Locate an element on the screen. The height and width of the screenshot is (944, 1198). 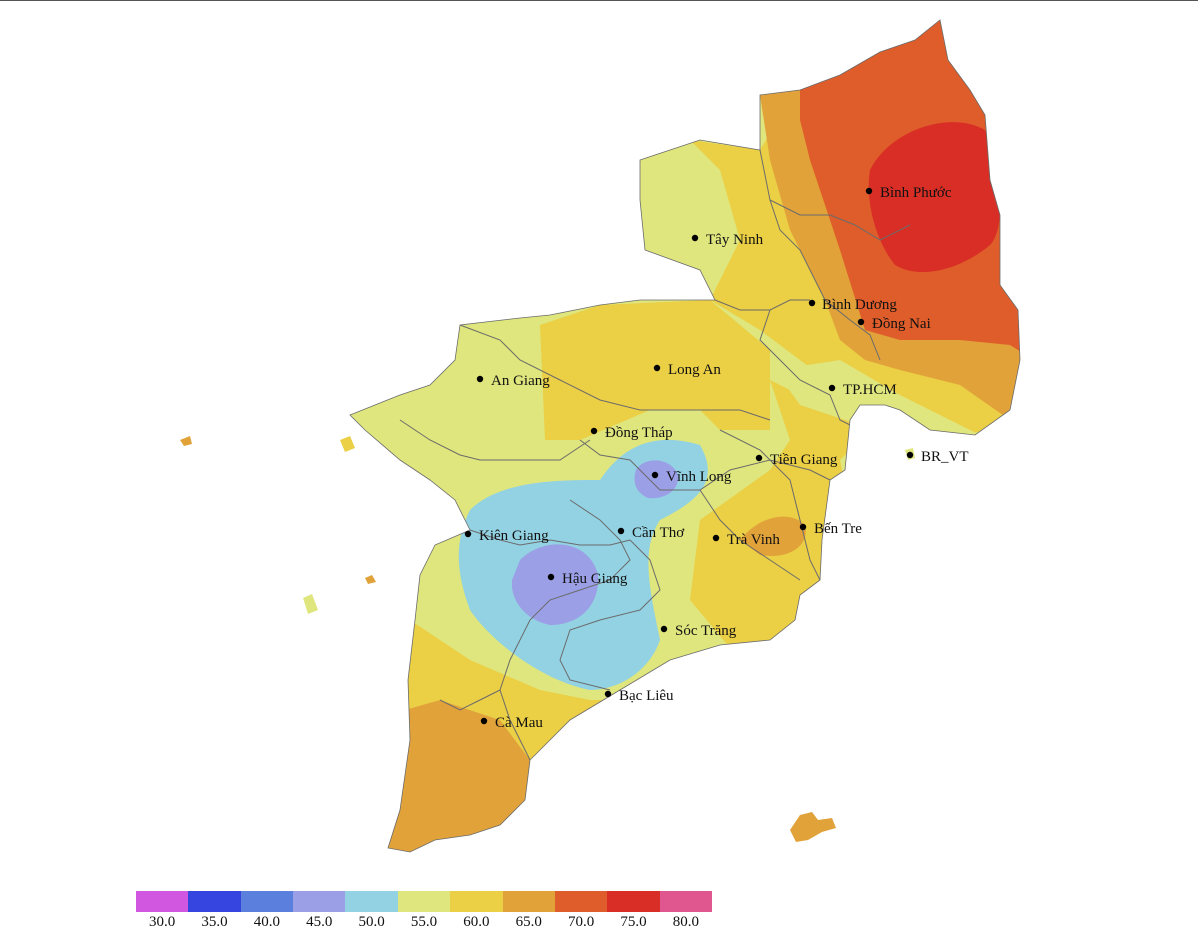
zone-55-hcm is located at coordinates (882, 400).